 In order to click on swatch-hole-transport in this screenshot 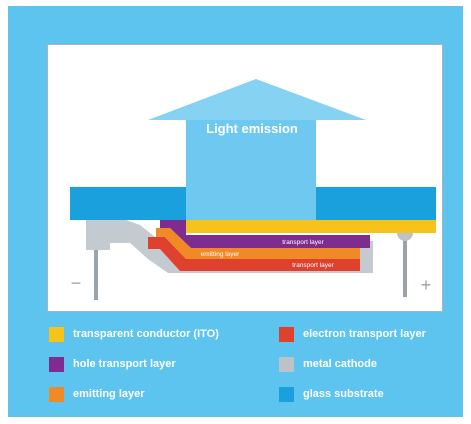, I will do `click(56, 364)`.